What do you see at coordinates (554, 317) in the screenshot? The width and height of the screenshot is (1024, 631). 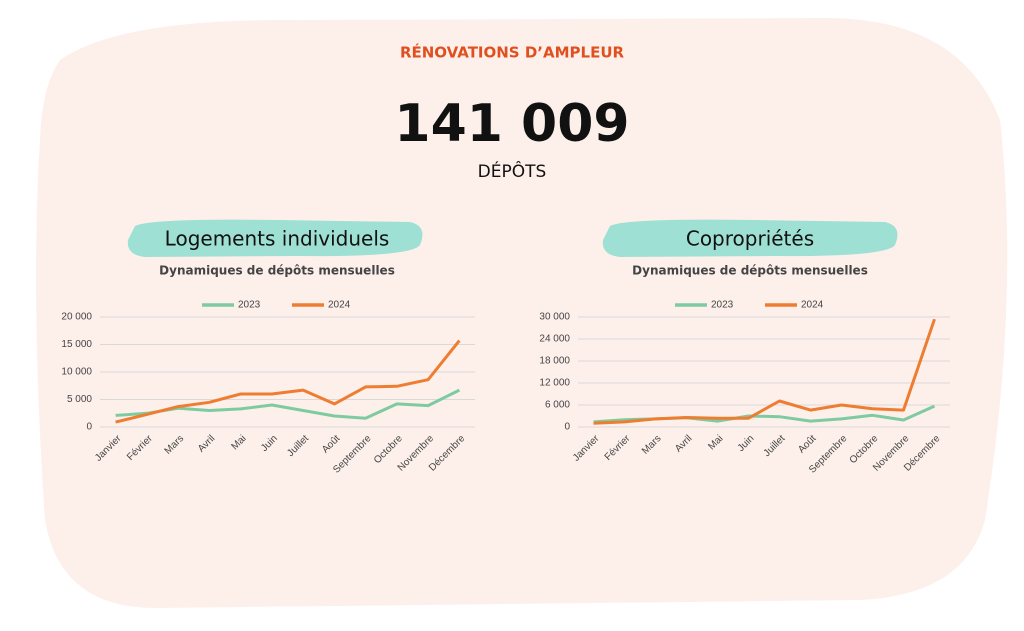 I see `y-tick-label: 30 000` at bounding box center [554, 317].